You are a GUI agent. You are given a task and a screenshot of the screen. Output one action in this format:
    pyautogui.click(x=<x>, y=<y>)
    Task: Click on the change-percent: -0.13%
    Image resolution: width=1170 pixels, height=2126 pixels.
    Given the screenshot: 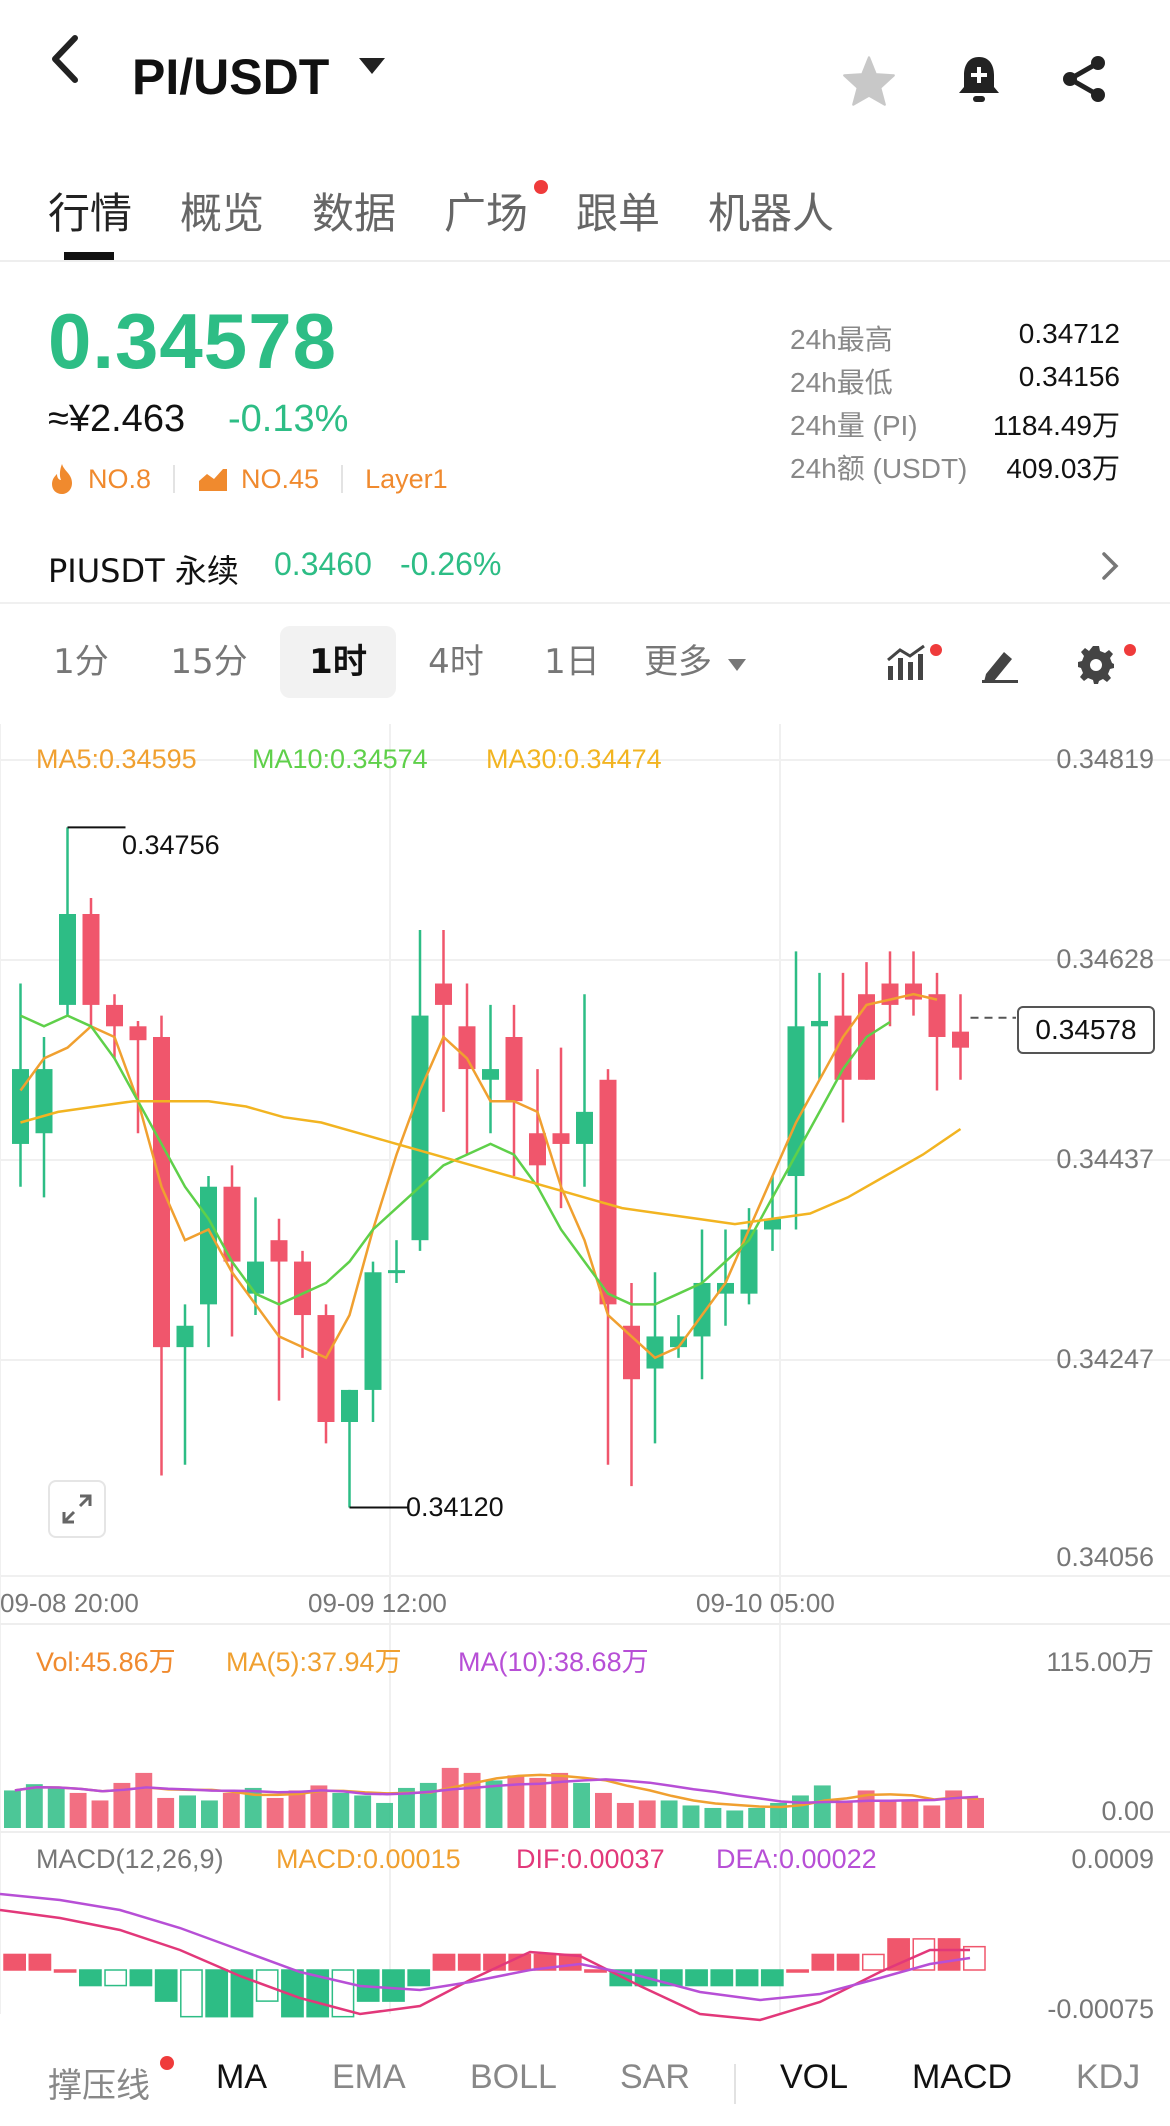 What is the action you would take?
    pyautogui.click(x=288, y=419)
    